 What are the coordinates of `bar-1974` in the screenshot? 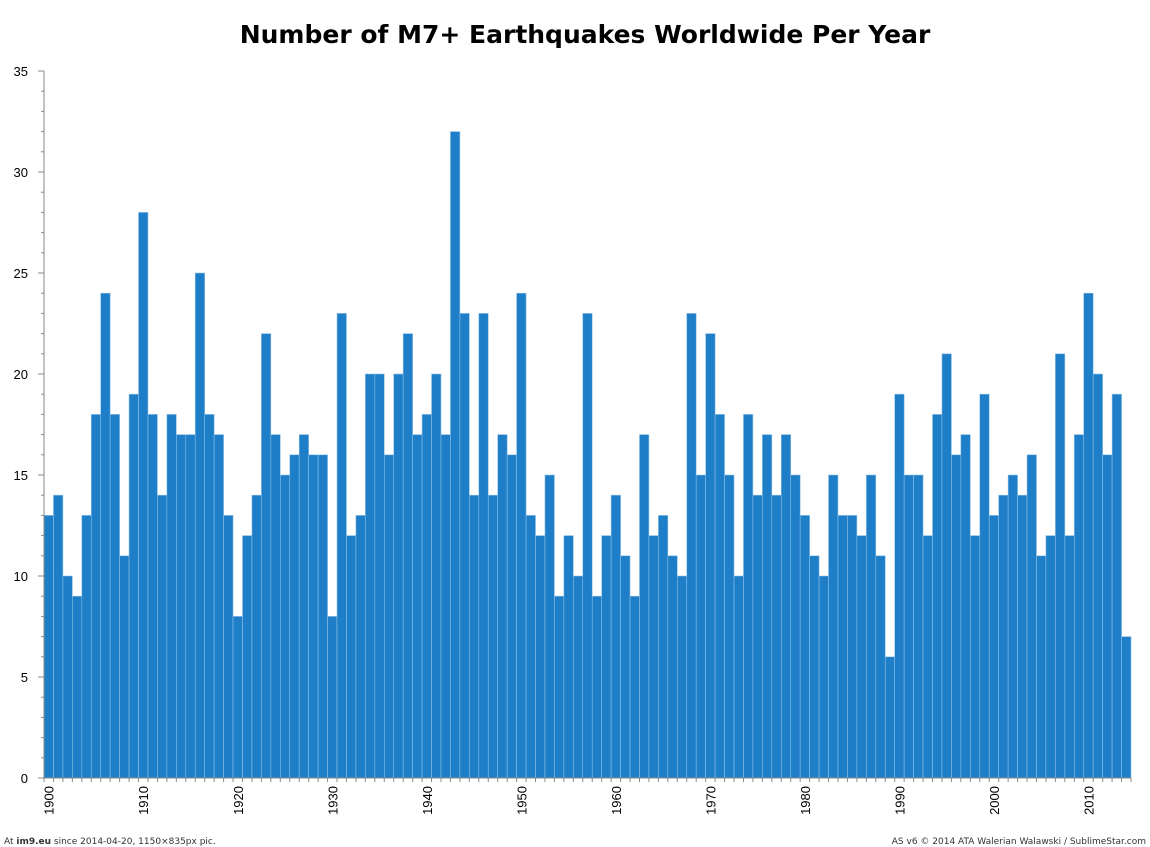 It's located at (748, 596).